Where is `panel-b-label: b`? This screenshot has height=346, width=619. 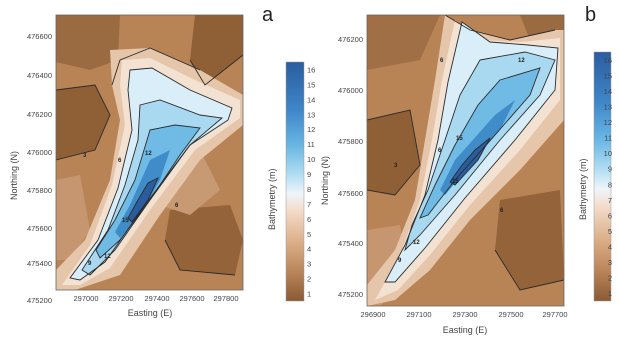 panel-b-label: b is located at coordinates (591, 15).